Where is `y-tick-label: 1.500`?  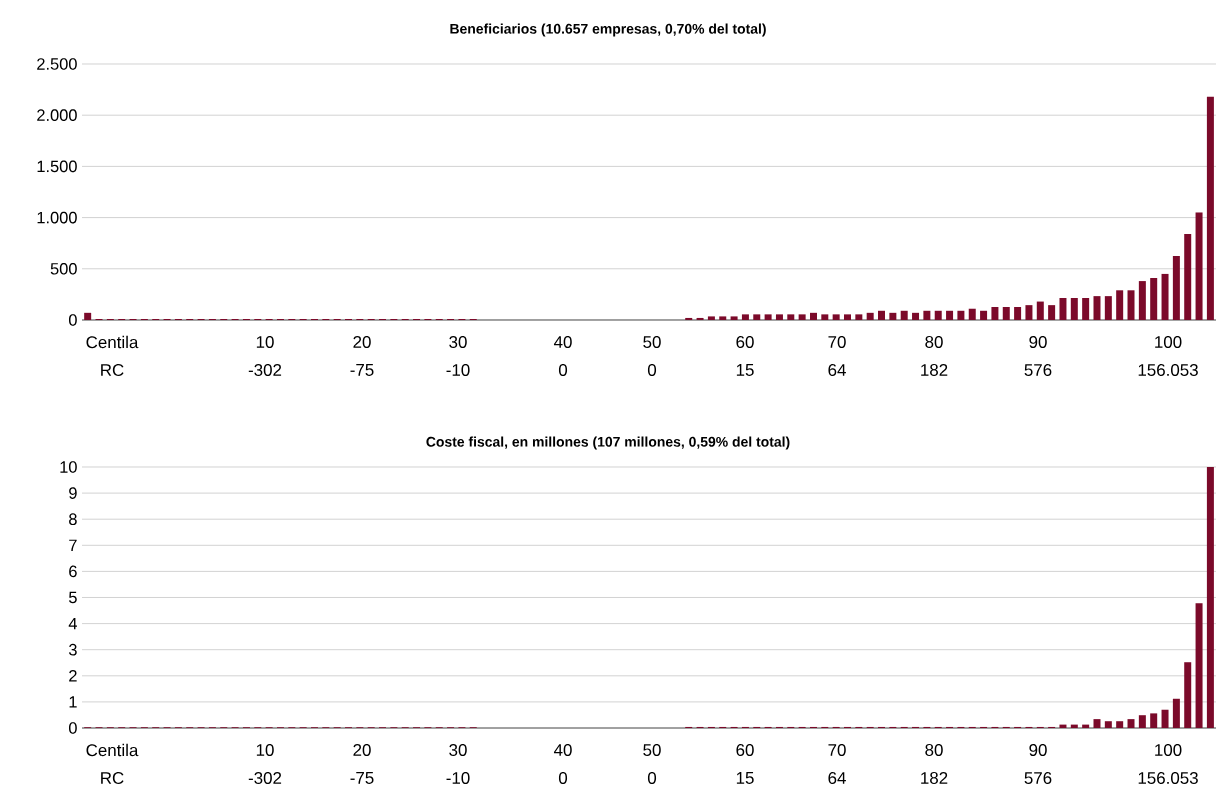
y-tick-label: 1.500 is located at coordinates (57, 166).